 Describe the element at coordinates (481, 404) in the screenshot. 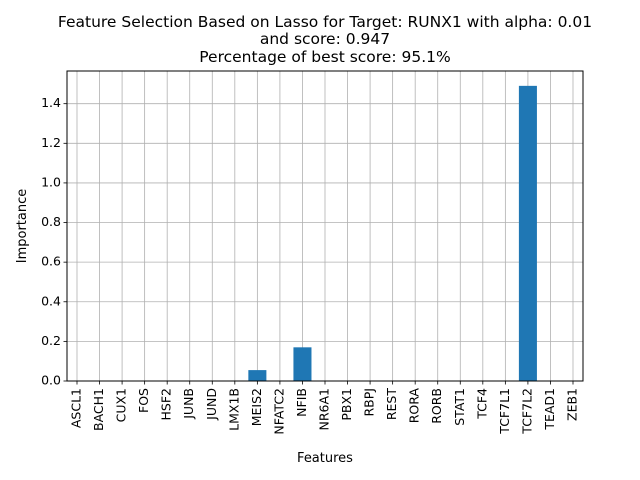

I see `x-tick-label: TCF4` at that location.